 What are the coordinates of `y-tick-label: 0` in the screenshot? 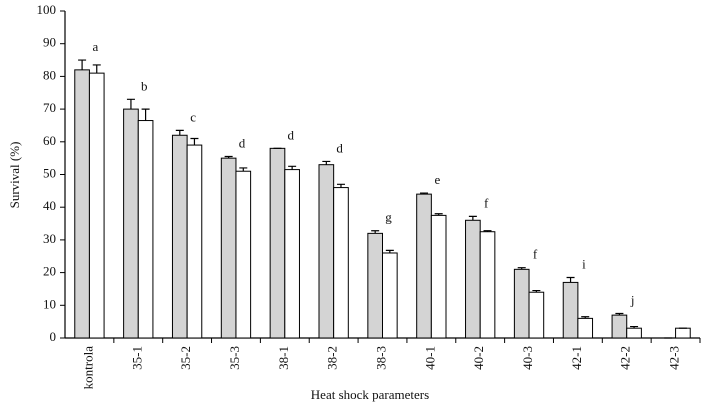 It's located at (53, 336).